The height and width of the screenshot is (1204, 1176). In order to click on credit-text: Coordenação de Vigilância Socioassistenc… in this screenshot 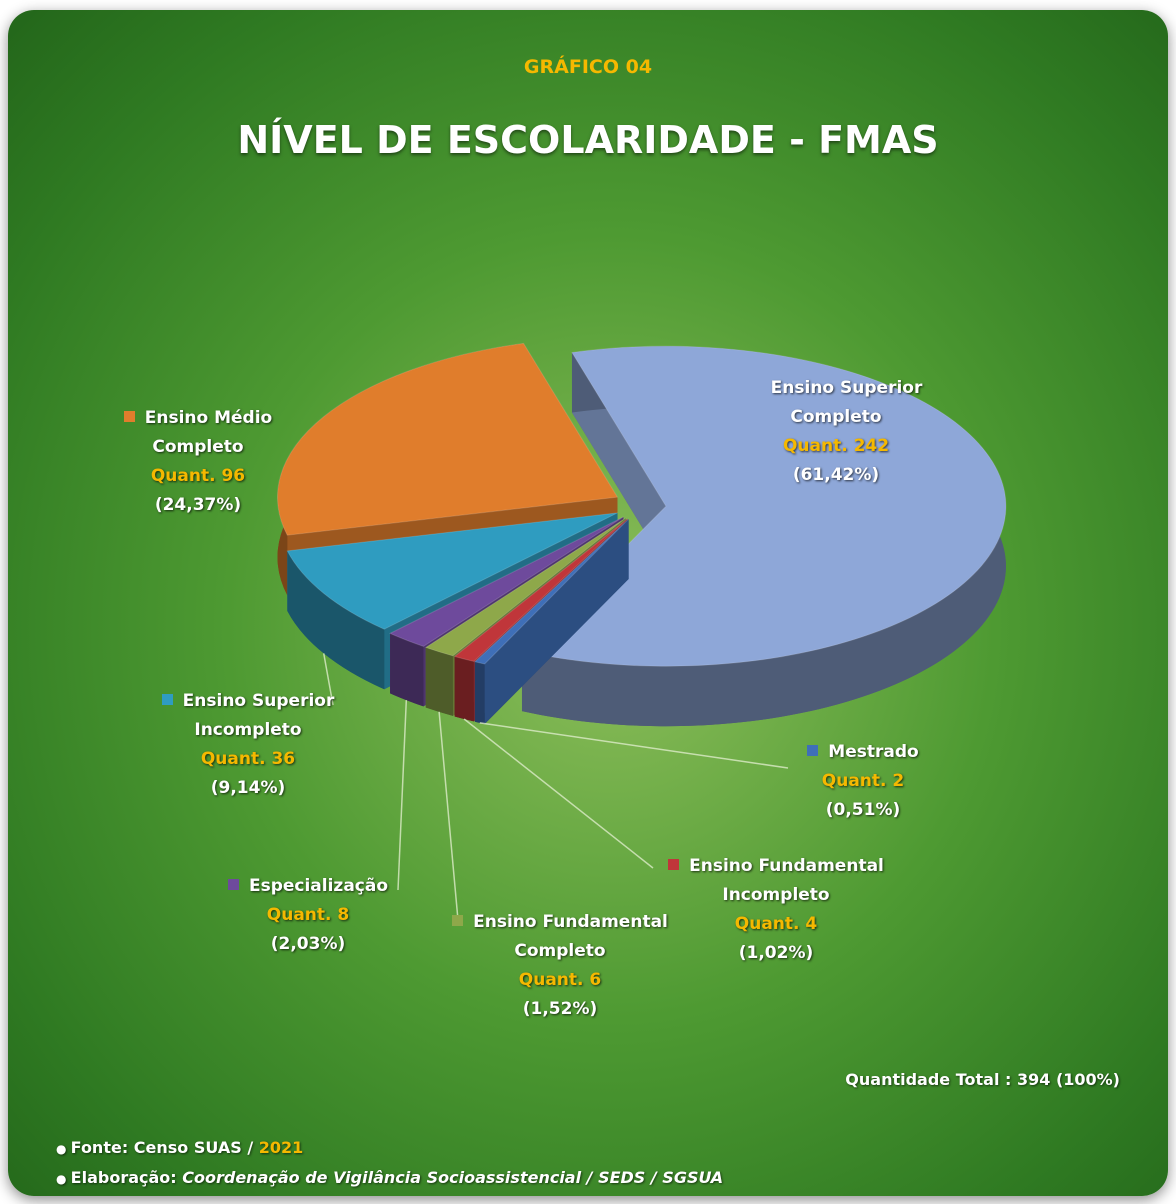, I will do `click(453, 1177)`.